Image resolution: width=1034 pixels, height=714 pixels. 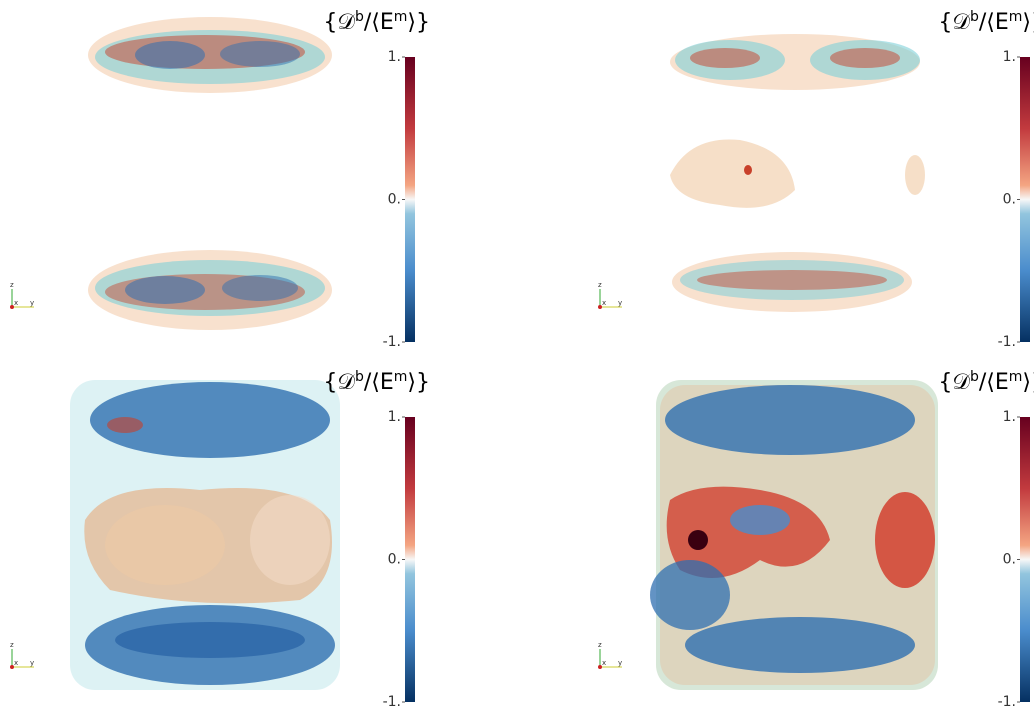 What do you see at coordinates (210, 173) in the screenshot?
I see `render-top-left` at bounding box center [210, 173].